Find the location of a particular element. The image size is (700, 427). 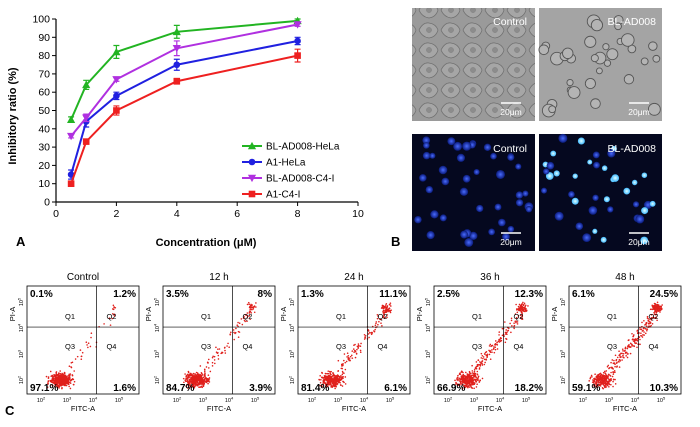

x-tick-label: 10⁴ is located at coordinates (635, 400).